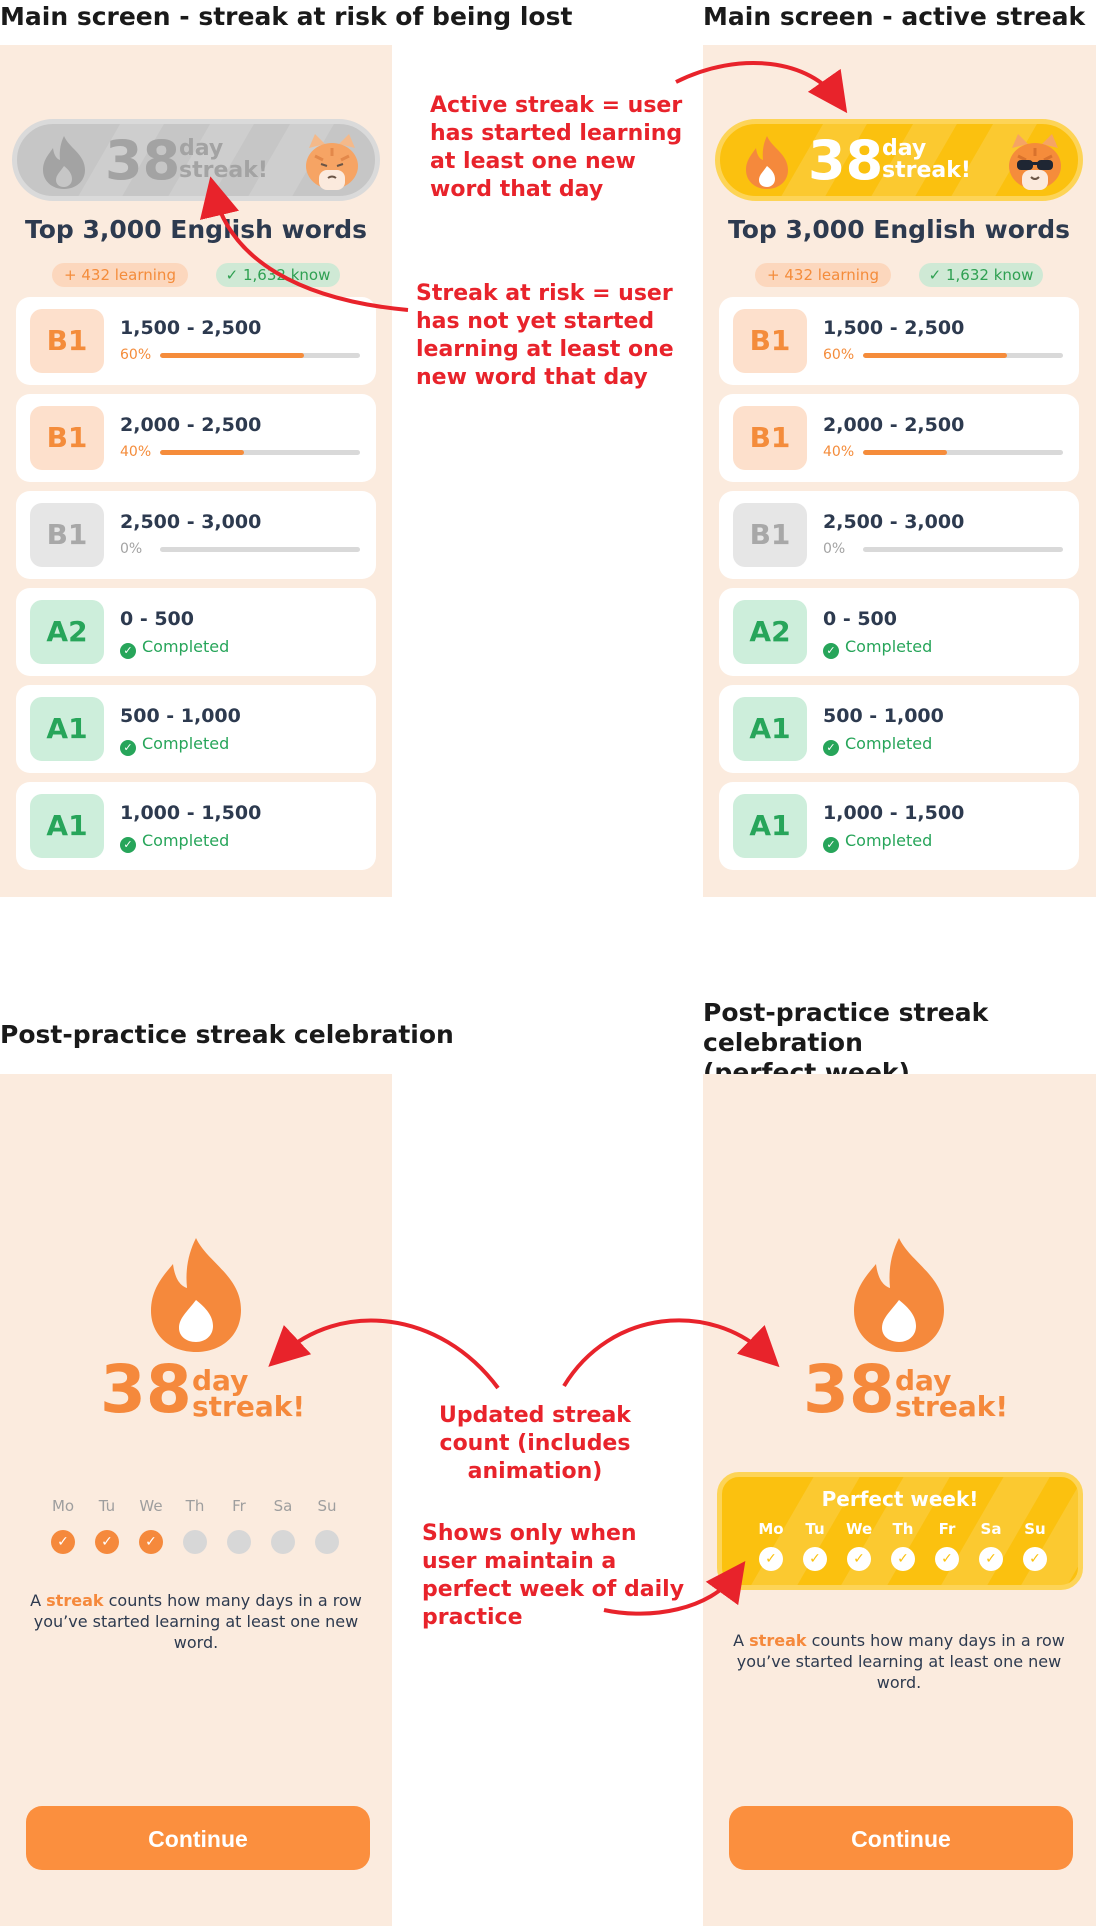 The height and width of the screenshot is (1926, 1096). What do you see at coordinates (283, 1506) in the screenshot?
I see `day-label: Sa` at bounding box center [283, 1506].